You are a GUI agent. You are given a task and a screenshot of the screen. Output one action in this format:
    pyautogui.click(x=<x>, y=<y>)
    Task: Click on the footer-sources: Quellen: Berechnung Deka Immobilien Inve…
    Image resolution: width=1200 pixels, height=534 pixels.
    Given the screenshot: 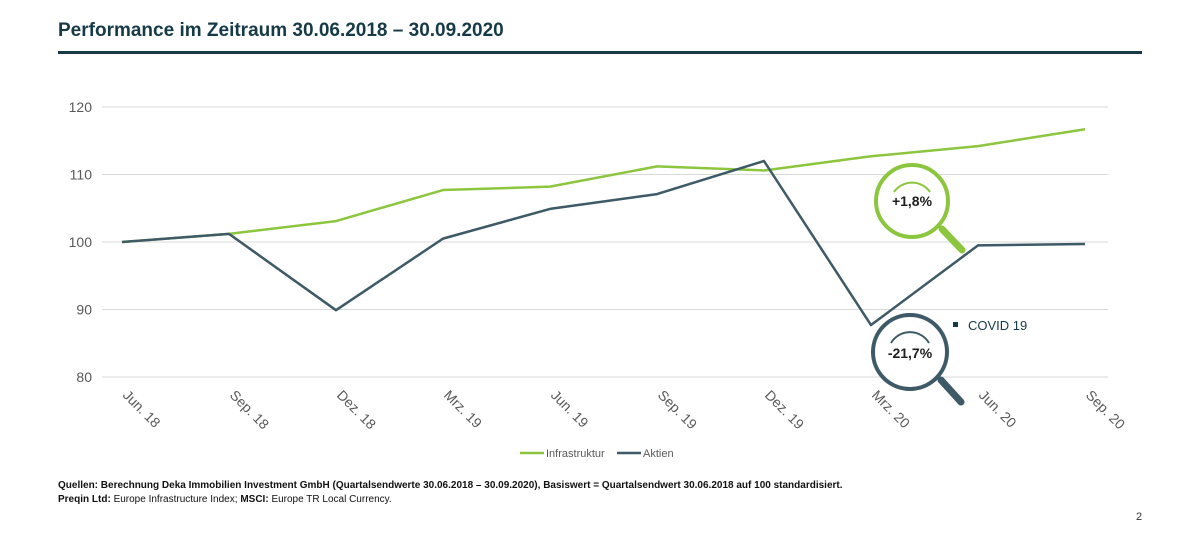 What is the action you would take?
    pyautogui.click(x=450, y=493)
    